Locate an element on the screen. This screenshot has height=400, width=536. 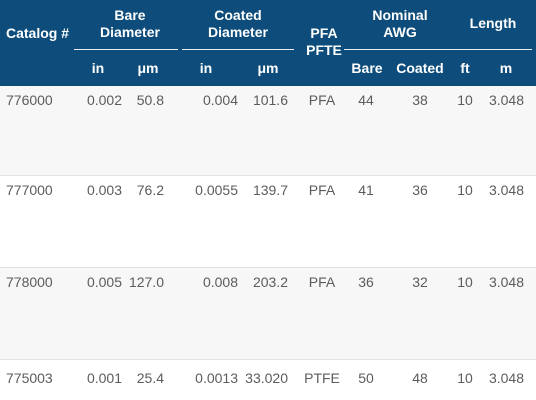
header-bare-um: μm is located at coordinates (148, 68).